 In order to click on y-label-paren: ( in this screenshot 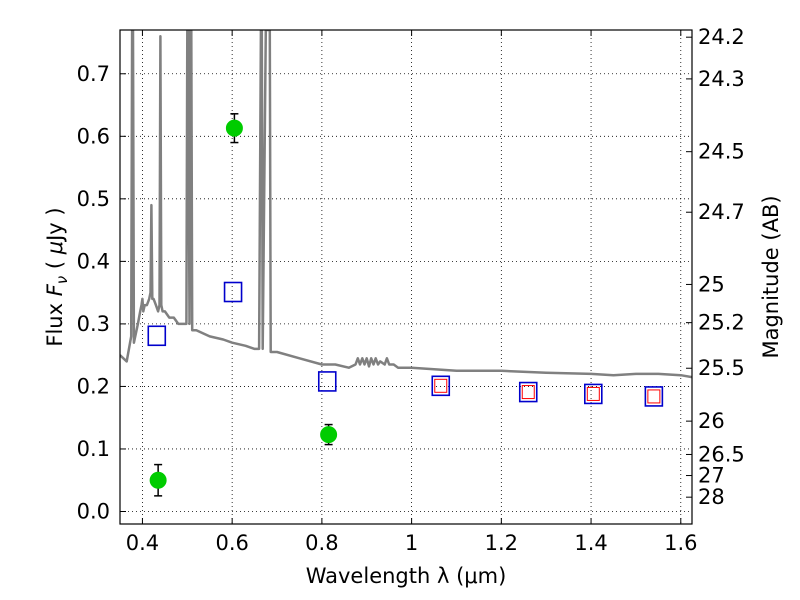, I will do `click(55, 265)`.